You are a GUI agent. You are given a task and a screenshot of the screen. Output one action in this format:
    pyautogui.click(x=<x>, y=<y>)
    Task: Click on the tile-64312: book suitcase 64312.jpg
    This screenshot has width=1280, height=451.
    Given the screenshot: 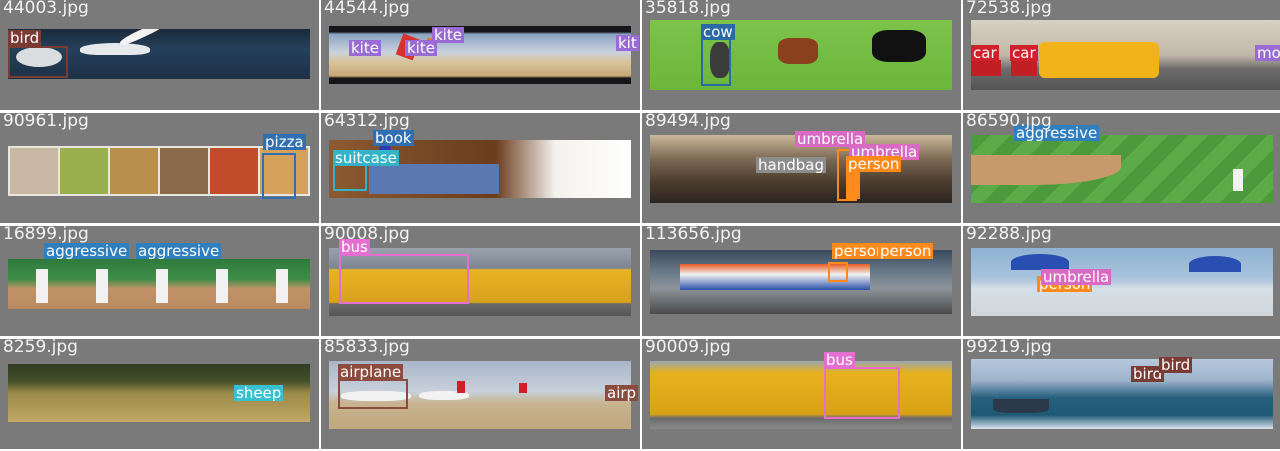 What is the action you would take?
    pyautogui.click(x=480, y=168)
    